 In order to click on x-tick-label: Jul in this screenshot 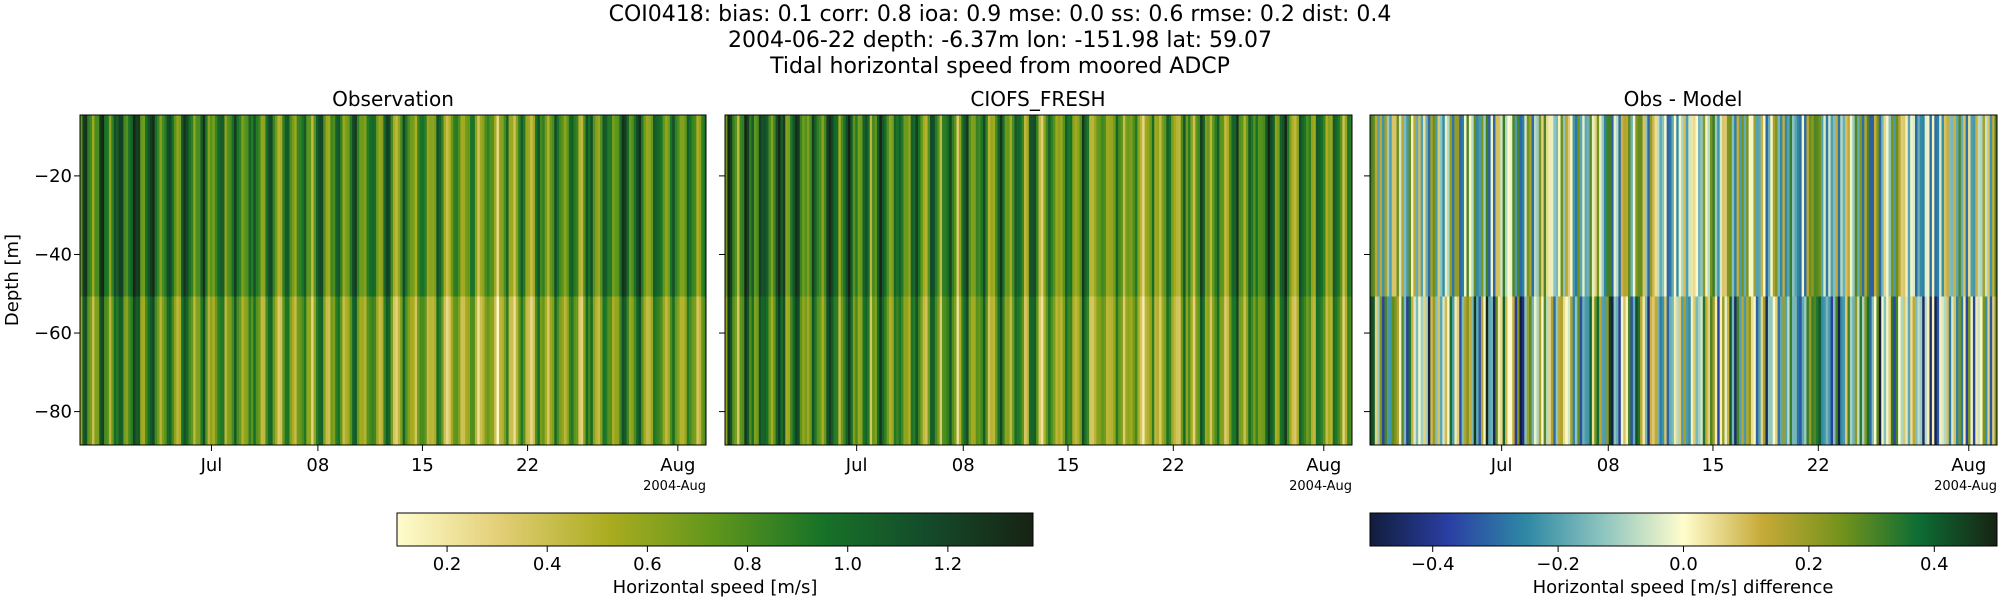, I will do `click(1501, 465)`.